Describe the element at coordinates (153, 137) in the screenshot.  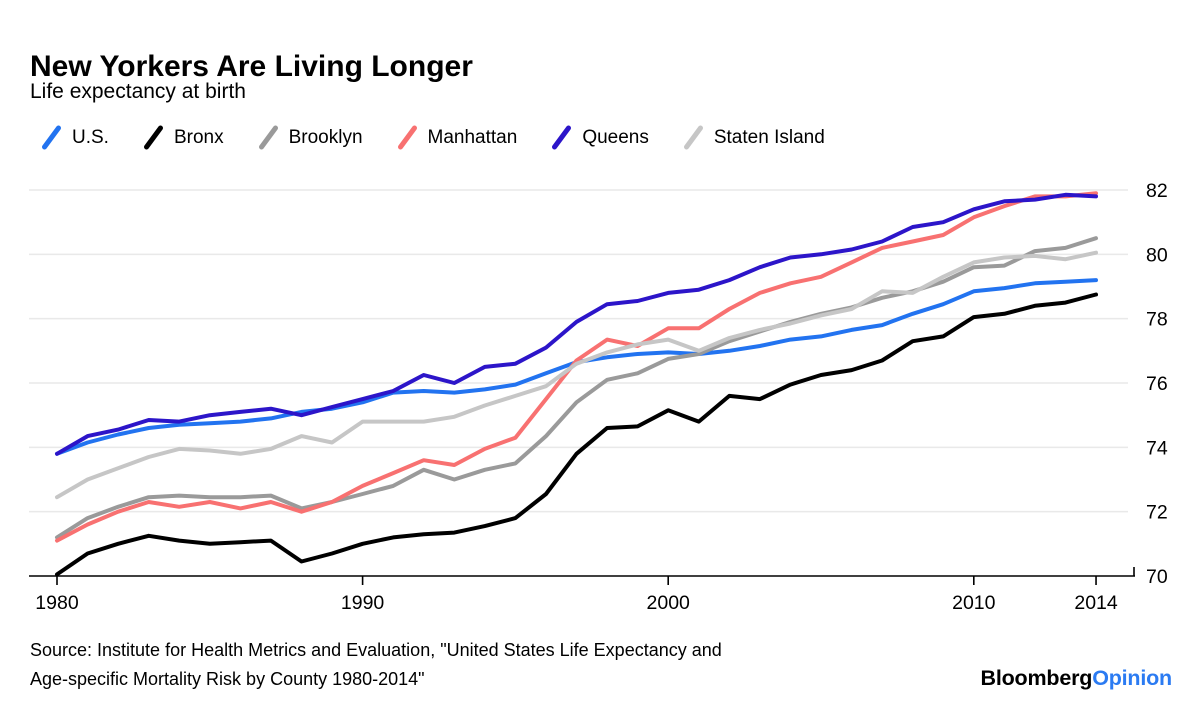
I see `legend-swatch-icon-bronx` at that location.